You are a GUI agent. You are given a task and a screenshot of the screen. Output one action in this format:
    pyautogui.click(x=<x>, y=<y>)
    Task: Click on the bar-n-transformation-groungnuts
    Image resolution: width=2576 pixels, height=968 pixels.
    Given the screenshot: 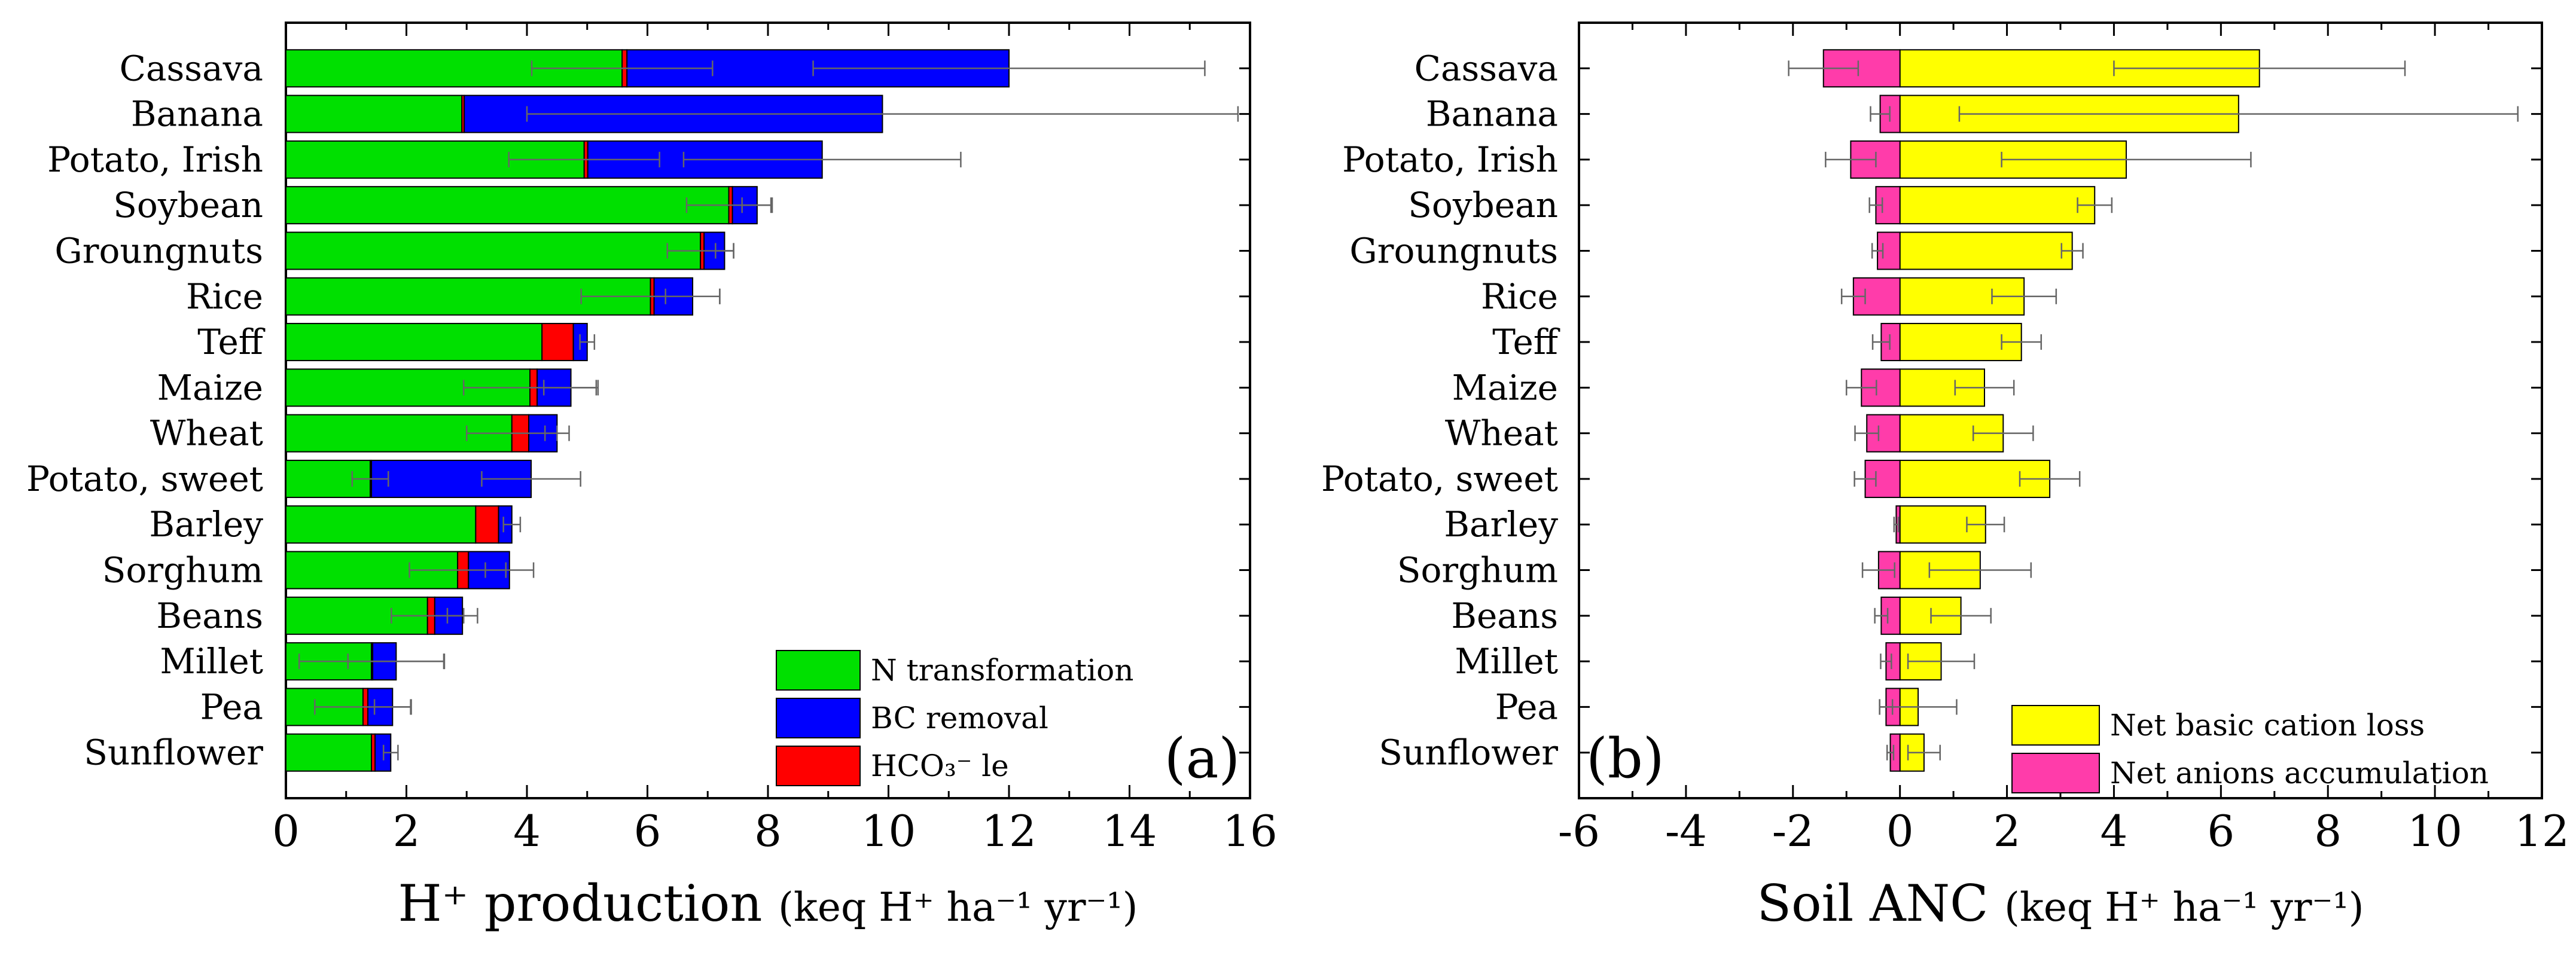 What is the action you would take?
    pyautogui.click(x=494, y=250)
    